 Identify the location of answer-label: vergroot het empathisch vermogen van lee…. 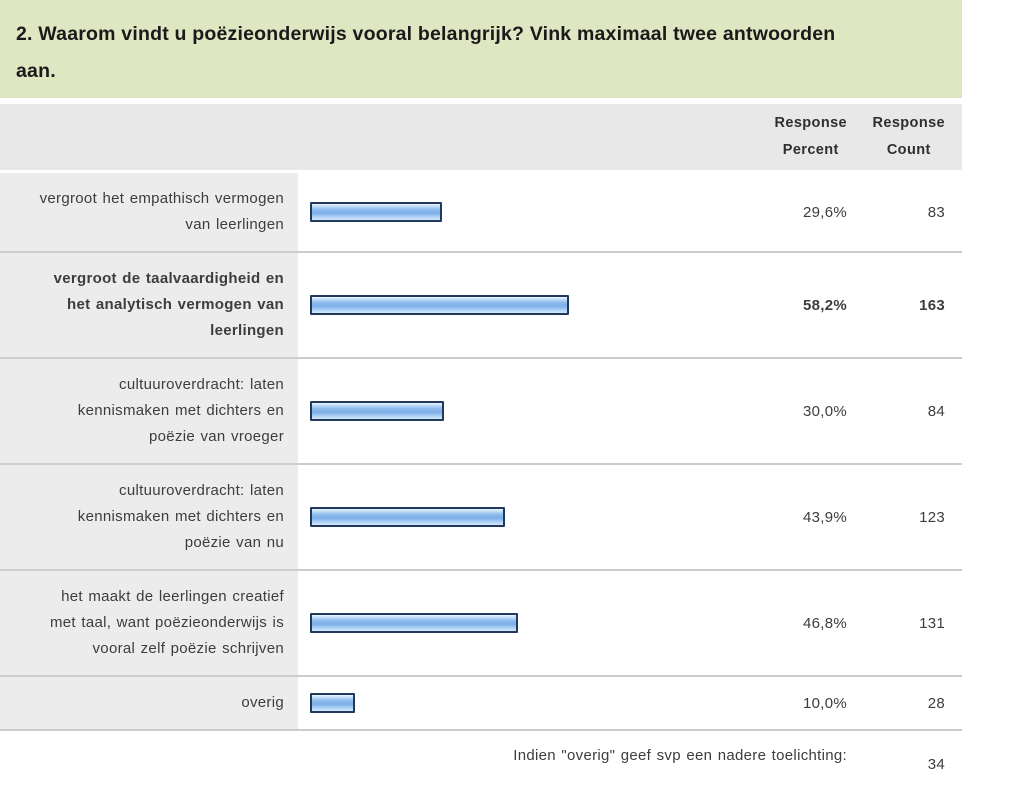
(161, 211).